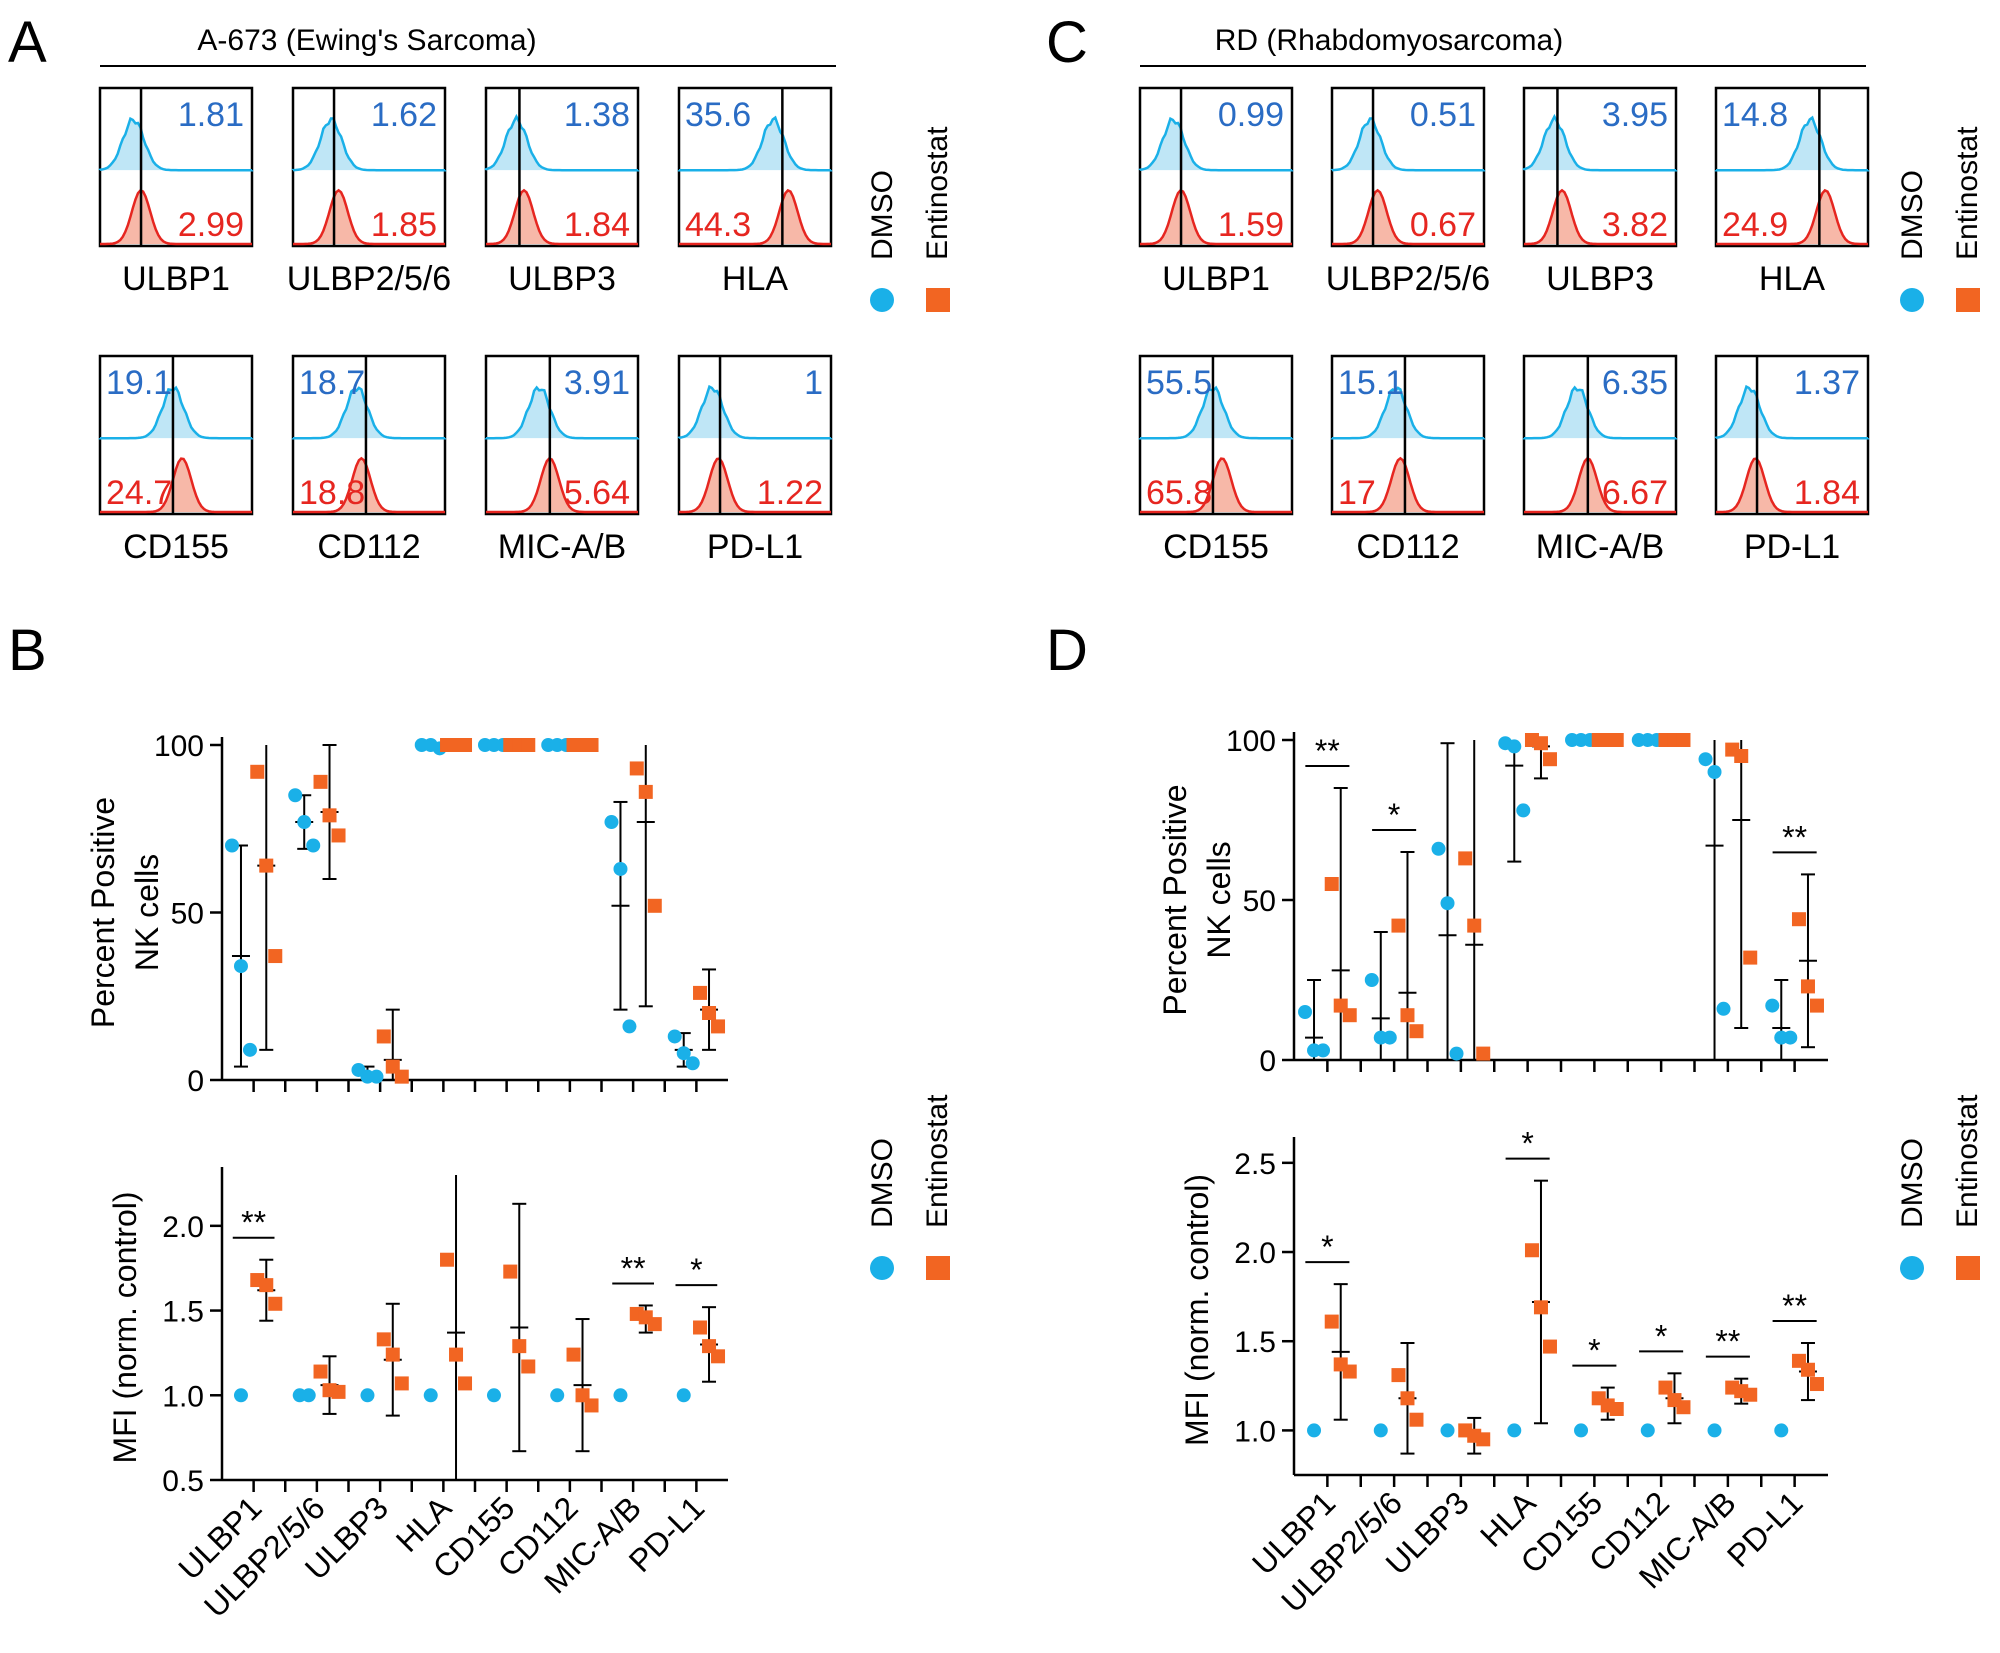 This screenshot has height=1653, width=2000. I want to click on dmso-value-label: 1.38, so click(597, 115).